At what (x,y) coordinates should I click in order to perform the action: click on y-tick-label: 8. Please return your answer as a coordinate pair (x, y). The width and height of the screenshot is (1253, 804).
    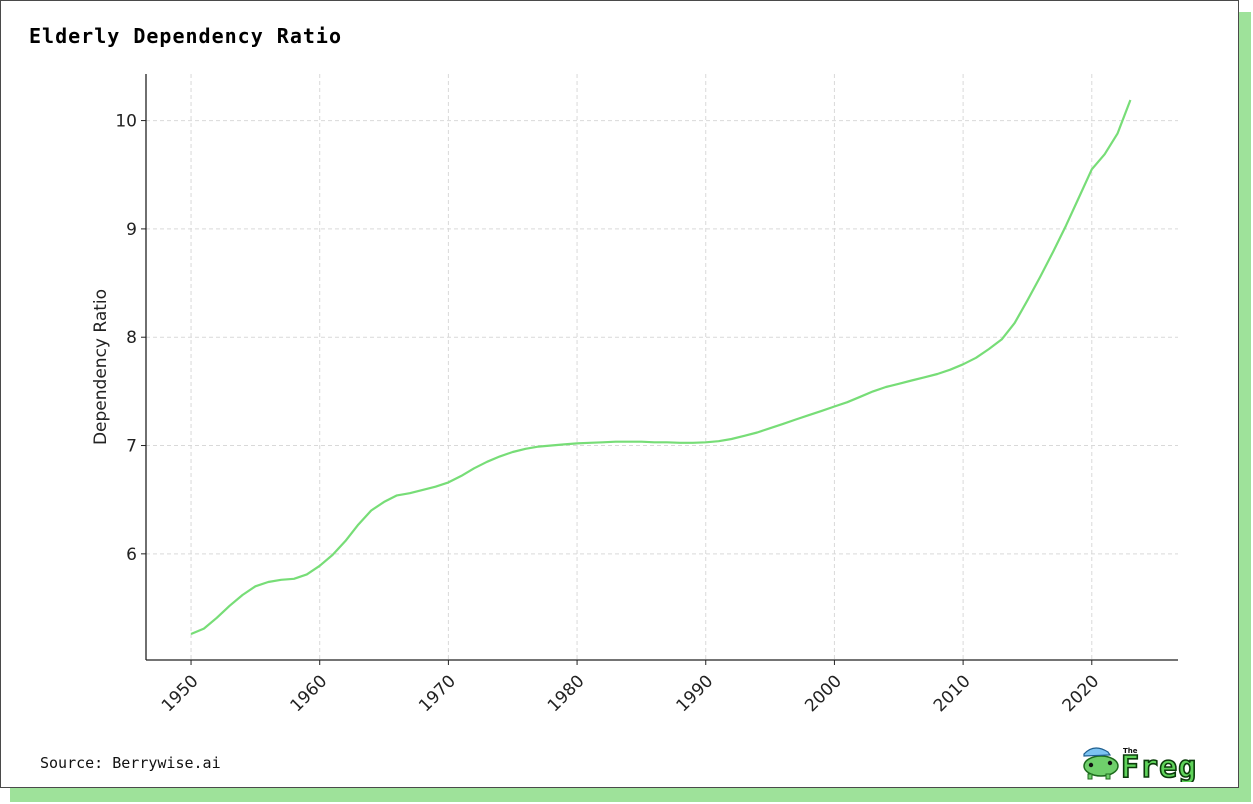
    Looking at the image, I should click on (131, 338).